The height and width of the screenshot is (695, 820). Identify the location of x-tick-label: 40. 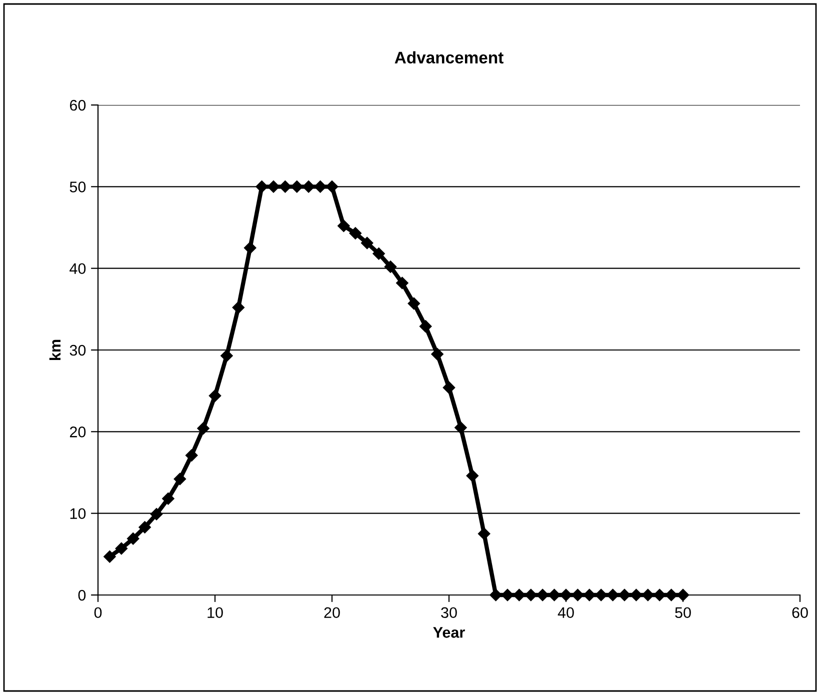
(566, 612).